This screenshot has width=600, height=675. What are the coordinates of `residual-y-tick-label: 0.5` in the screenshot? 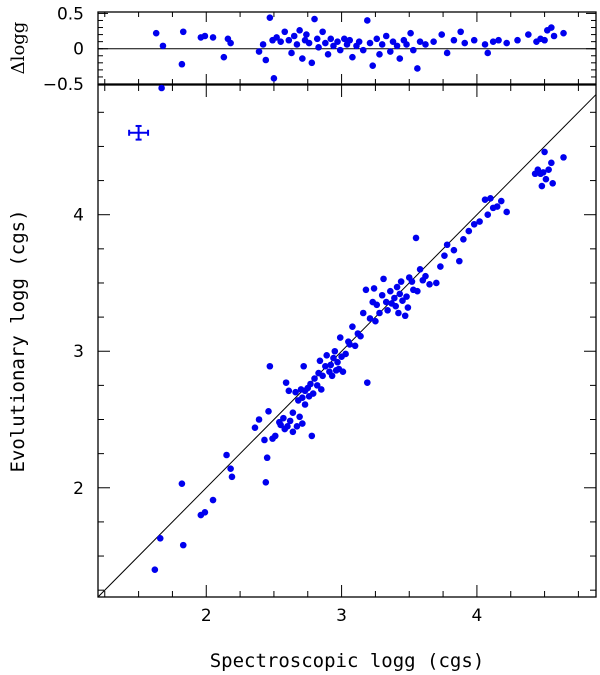 It's located at (70, 14).